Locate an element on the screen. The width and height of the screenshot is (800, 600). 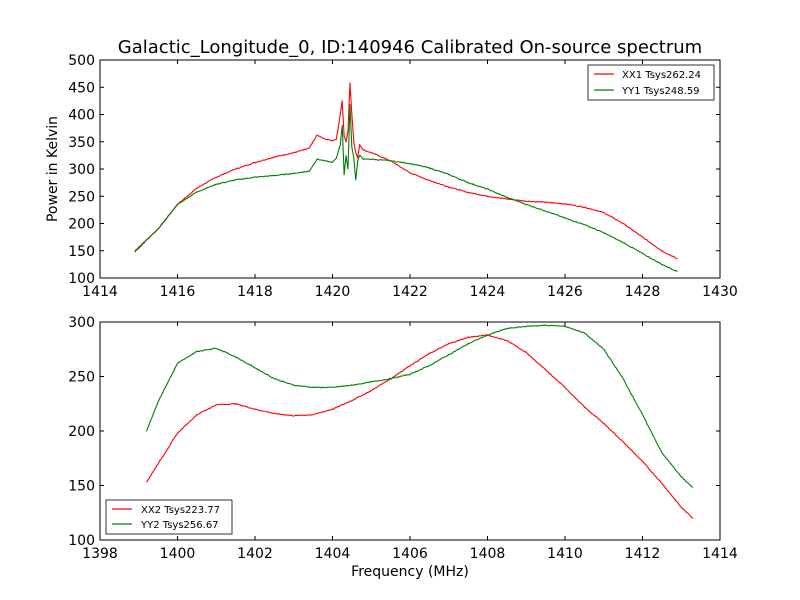
top-legend-box is located at coordinates (651, 82).